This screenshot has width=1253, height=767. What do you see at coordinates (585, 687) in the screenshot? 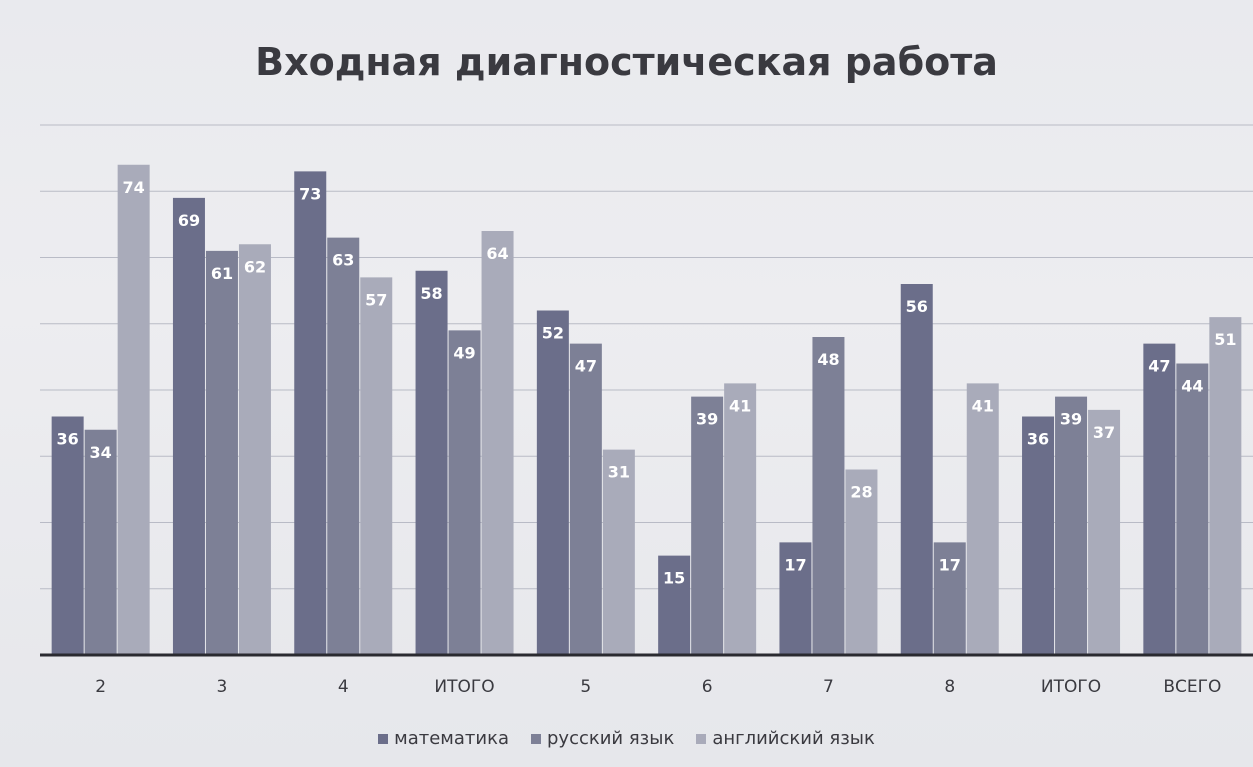
I see `x-tick-label: 5` at bounding box center [585, 687].